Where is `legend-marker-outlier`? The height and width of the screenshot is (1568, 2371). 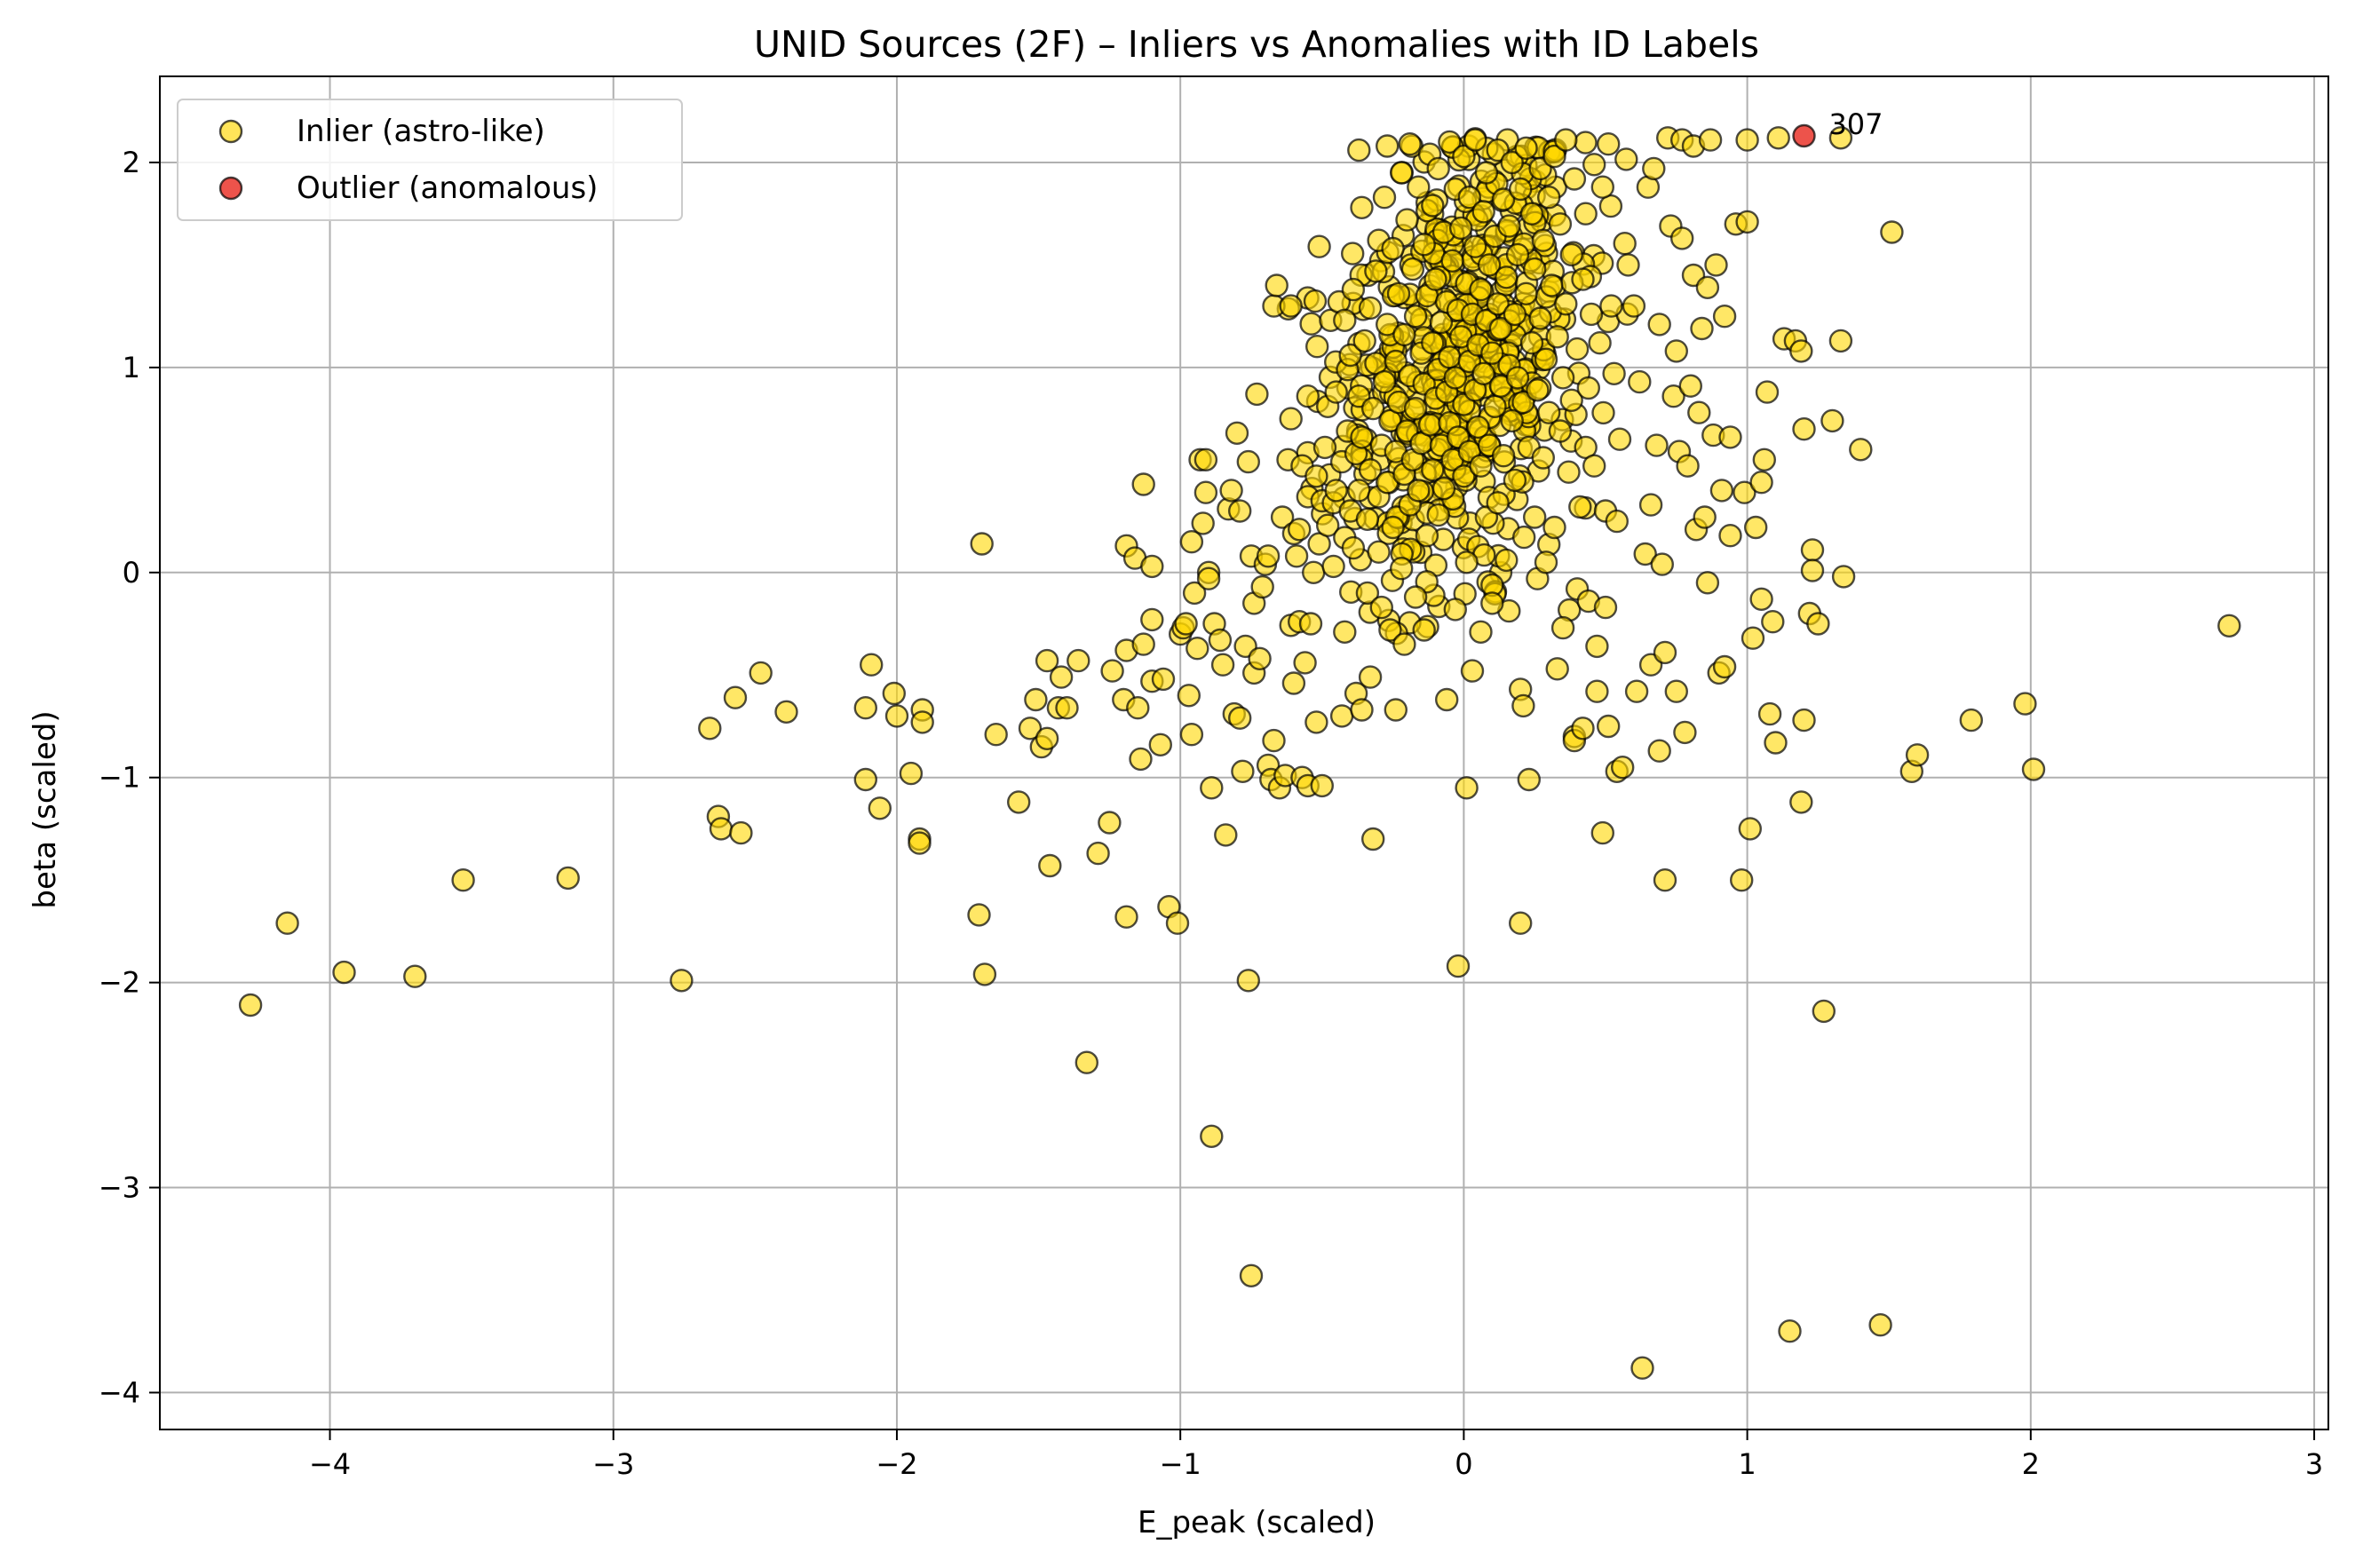
legend-marker-outlier is located at coordinates (230, 188).